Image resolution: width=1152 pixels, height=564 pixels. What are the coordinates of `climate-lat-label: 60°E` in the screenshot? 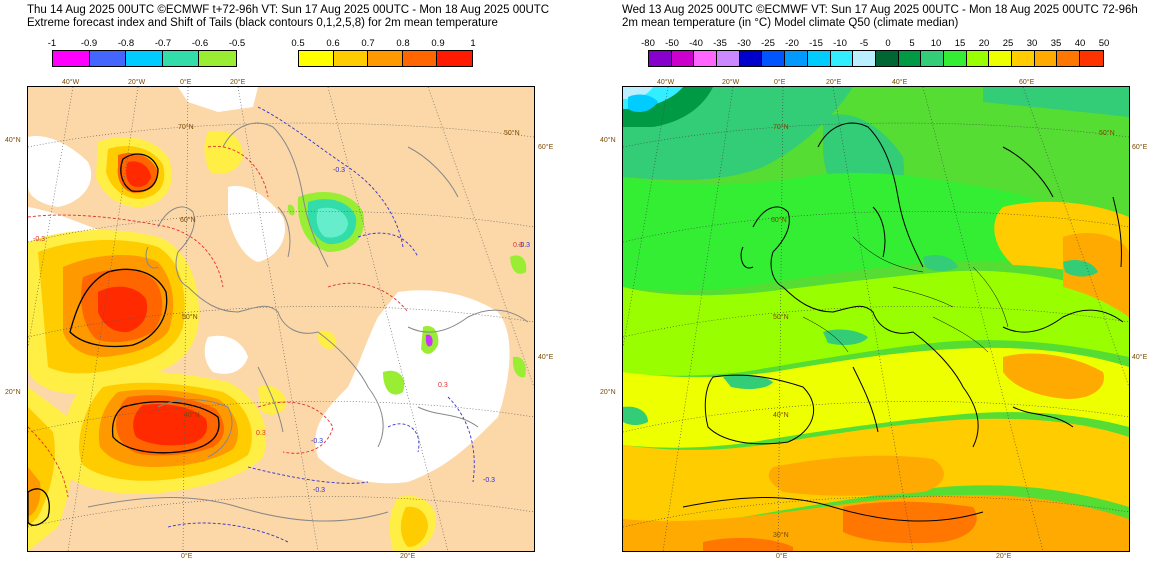 It's located at (1140, 147).